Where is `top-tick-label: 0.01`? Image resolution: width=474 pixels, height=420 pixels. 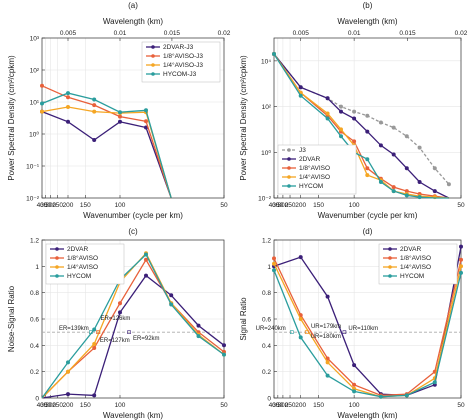 top-tick-label: 0.01 is located at coordinates (354, 33).